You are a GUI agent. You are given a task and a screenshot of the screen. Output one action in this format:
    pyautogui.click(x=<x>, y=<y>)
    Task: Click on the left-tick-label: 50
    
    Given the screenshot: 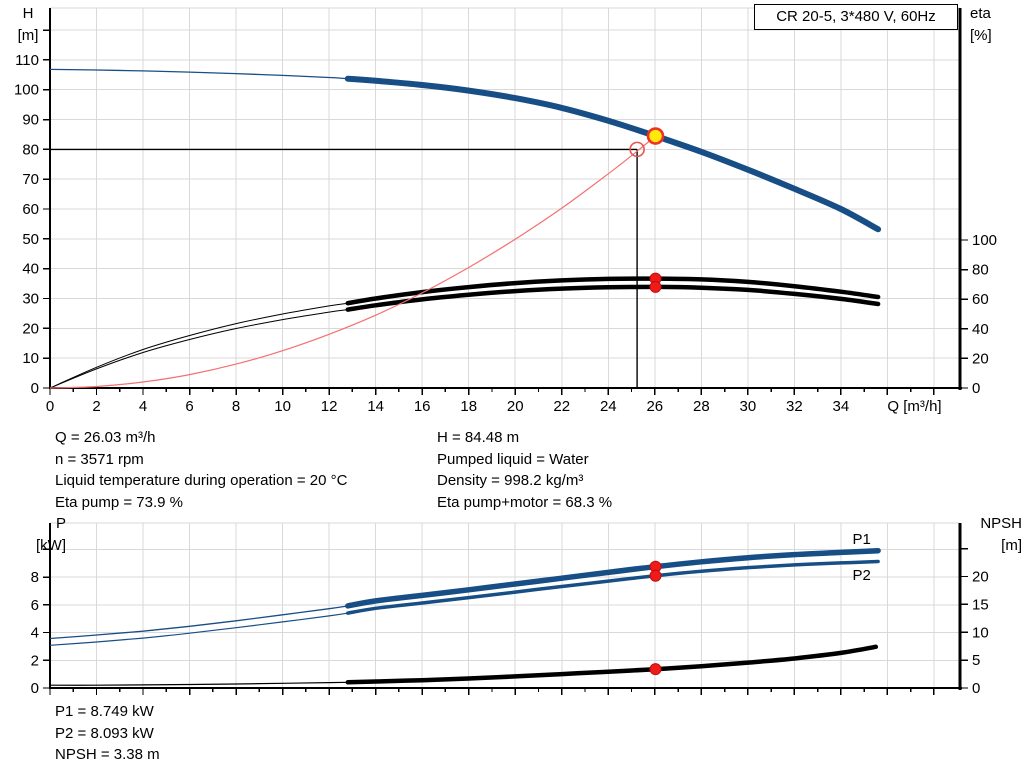 What is the action you would take?
    pyautogui.click(x=30, y=239)
    